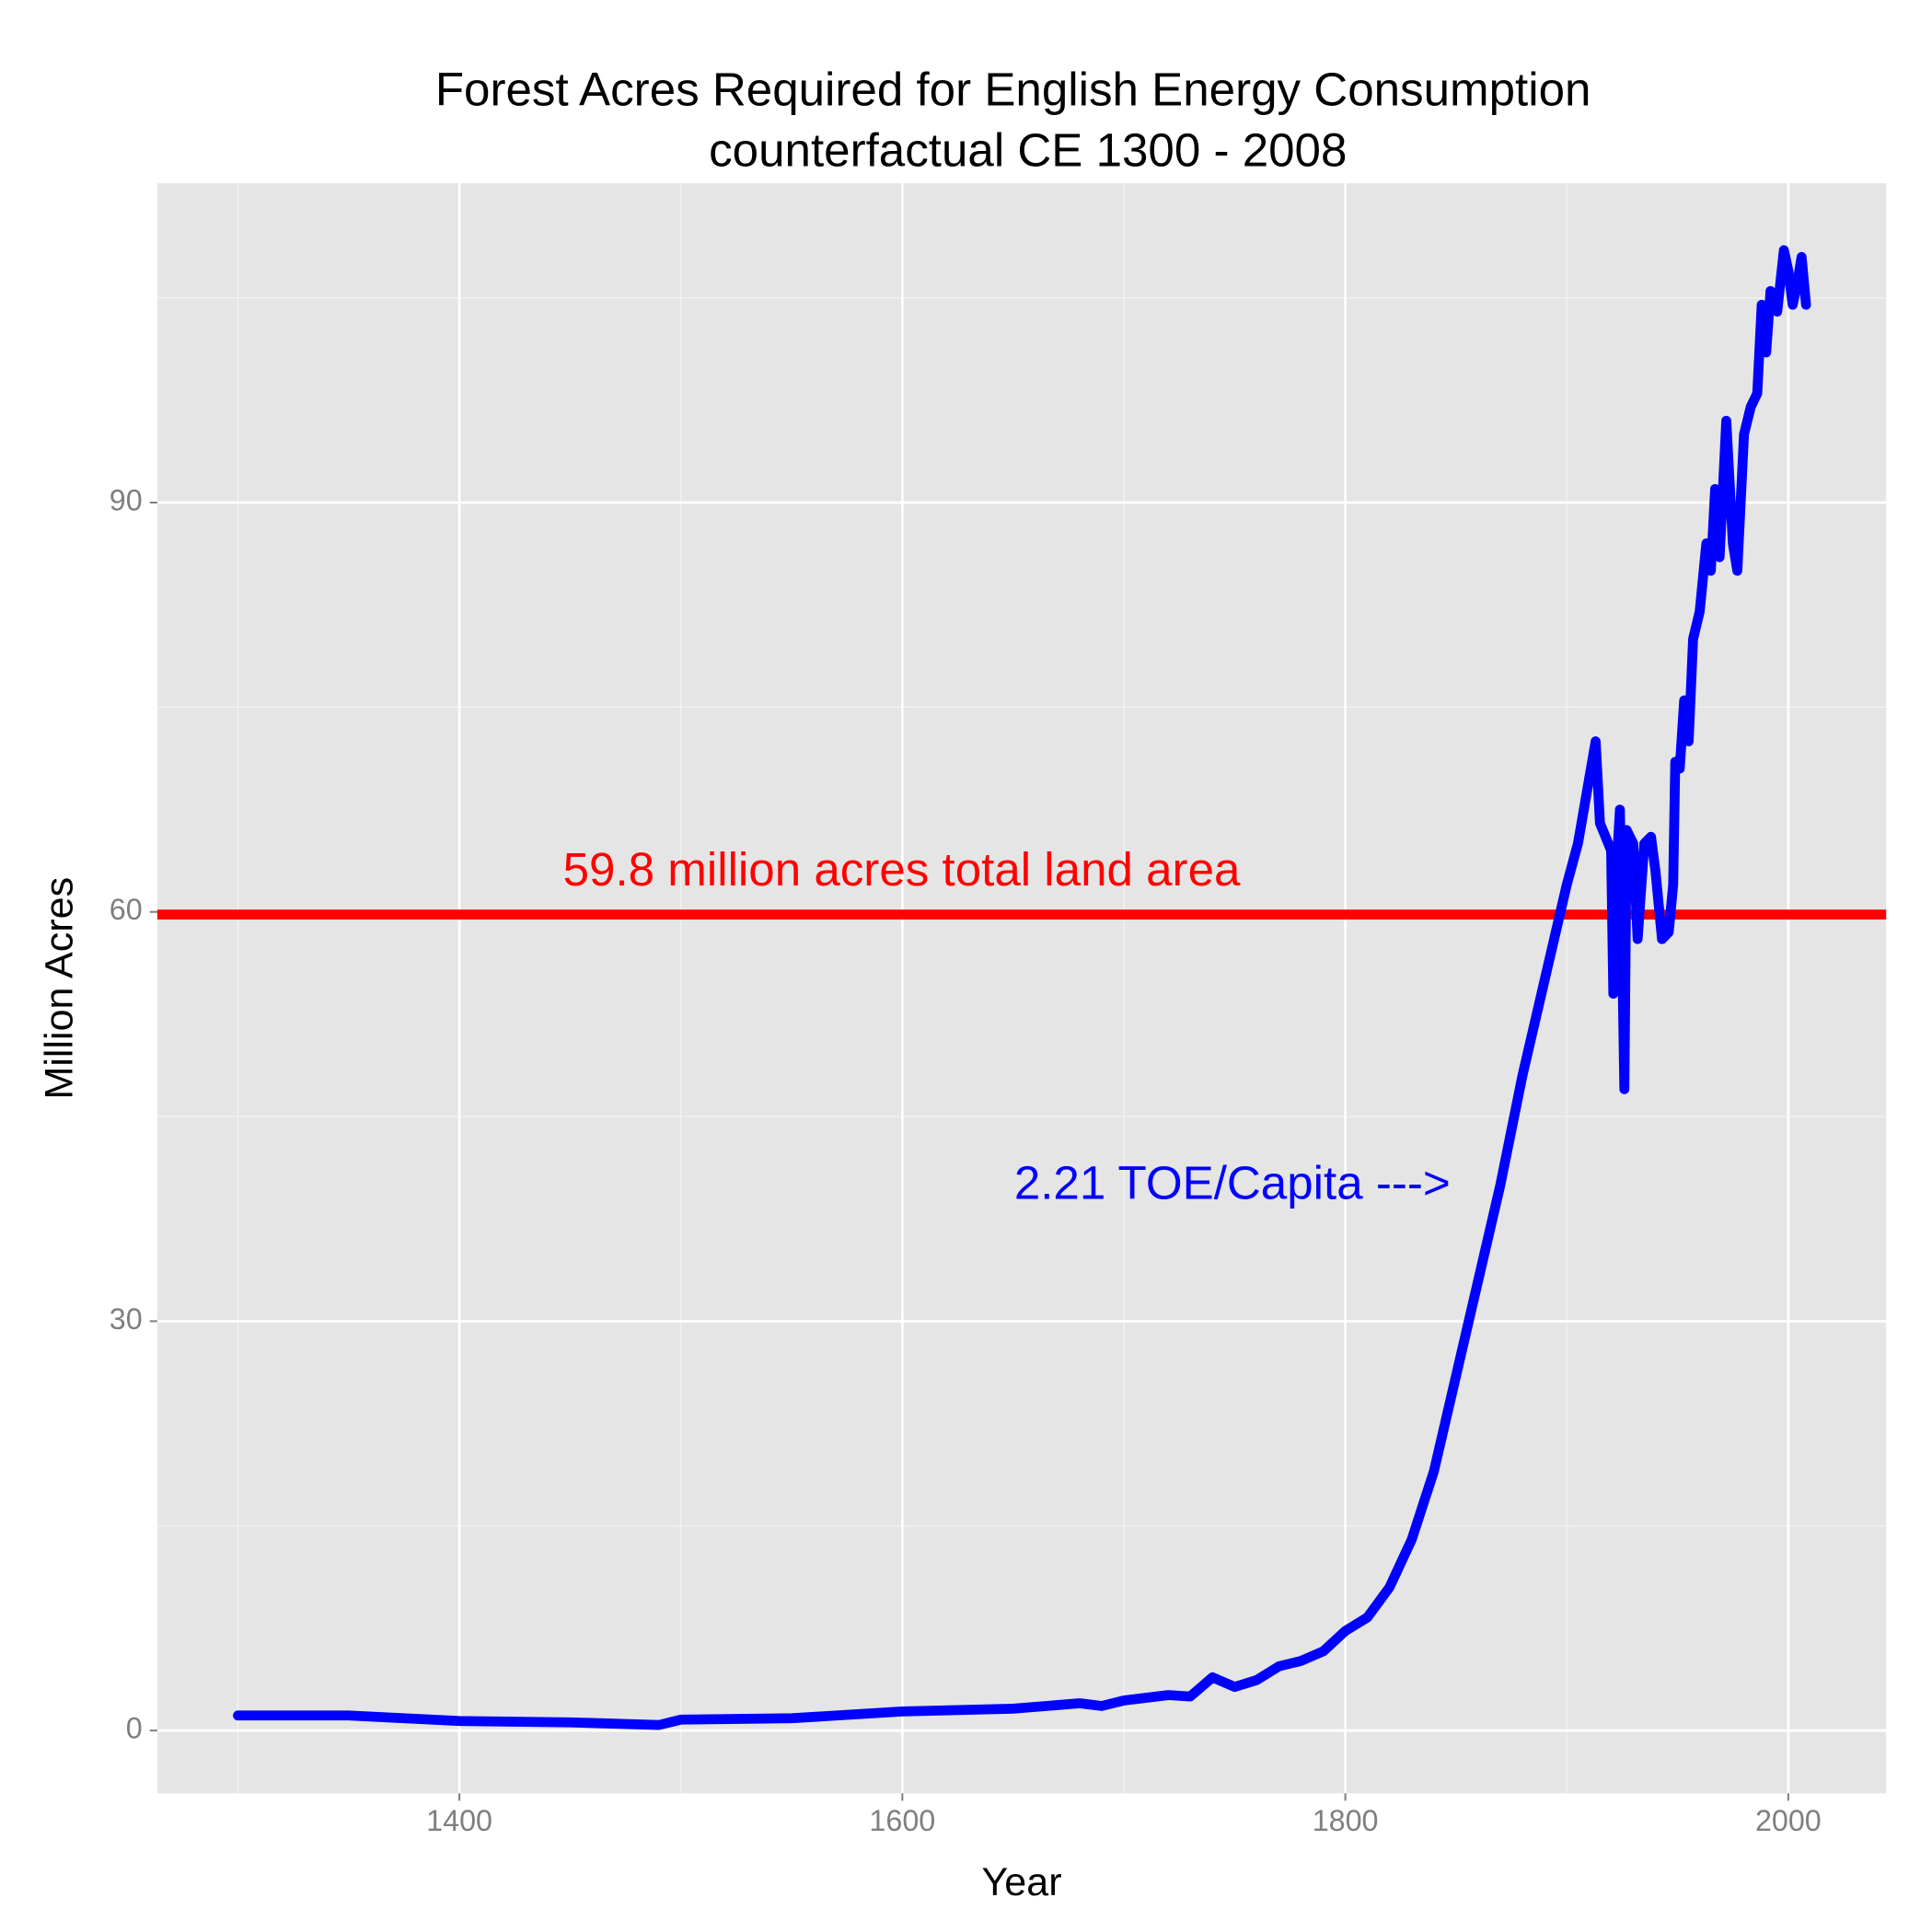 The height and width of the screenshot is (1932, 1932). I want to click on y-tick-label: 30, so click(127, 1319).